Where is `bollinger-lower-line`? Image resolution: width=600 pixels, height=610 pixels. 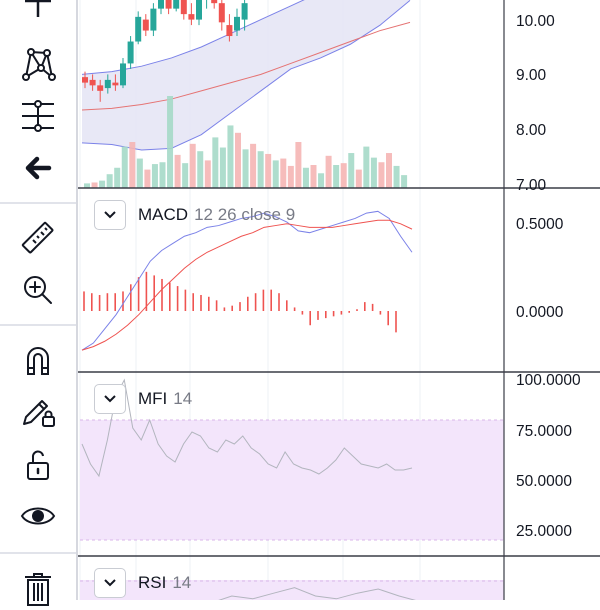 bollinger-lower-line is located at coordinates (246, 75).